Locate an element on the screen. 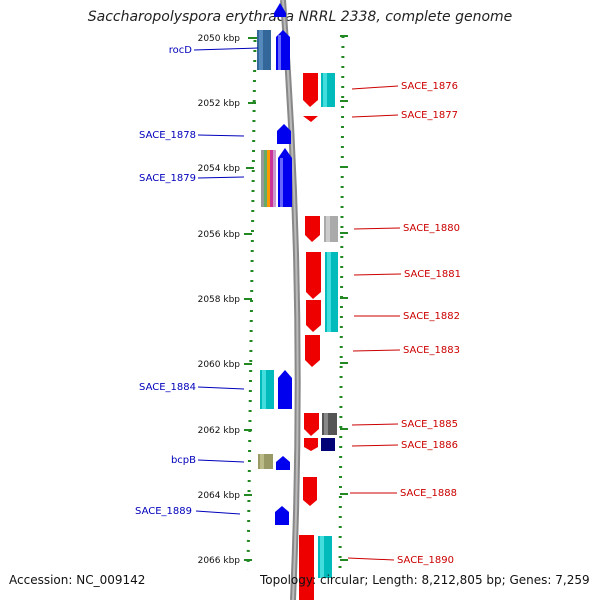 The width and height of the screenshot is (600, 600). gene-label: SACE_1890 is located at coordinates (425, 560).